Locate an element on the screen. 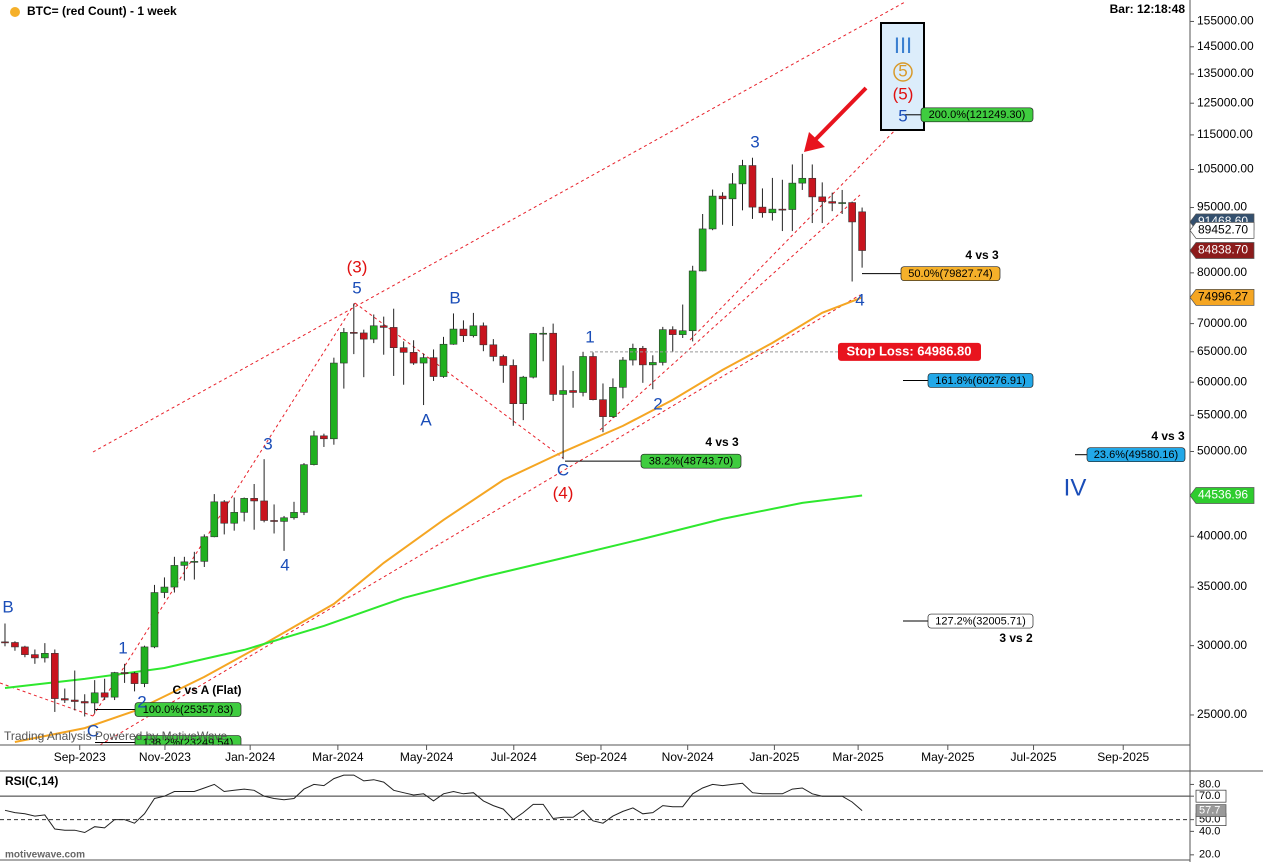  panel-title: RSI(C,14) is located at coordinates (31, 781).